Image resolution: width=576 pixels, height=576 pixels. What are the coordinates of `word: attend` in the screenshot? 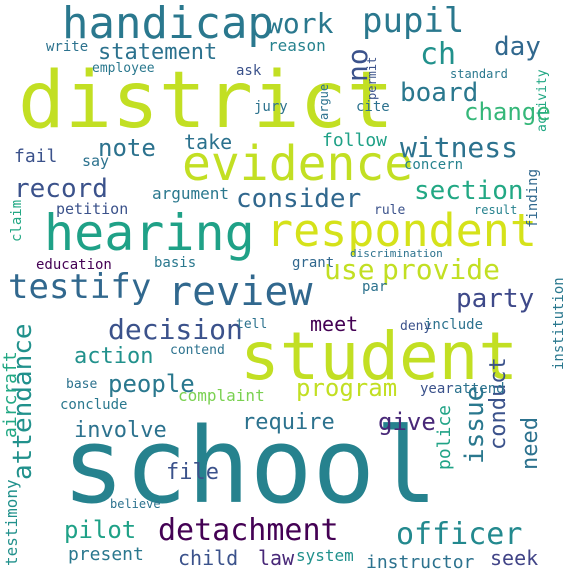 It's located at (479, 389).